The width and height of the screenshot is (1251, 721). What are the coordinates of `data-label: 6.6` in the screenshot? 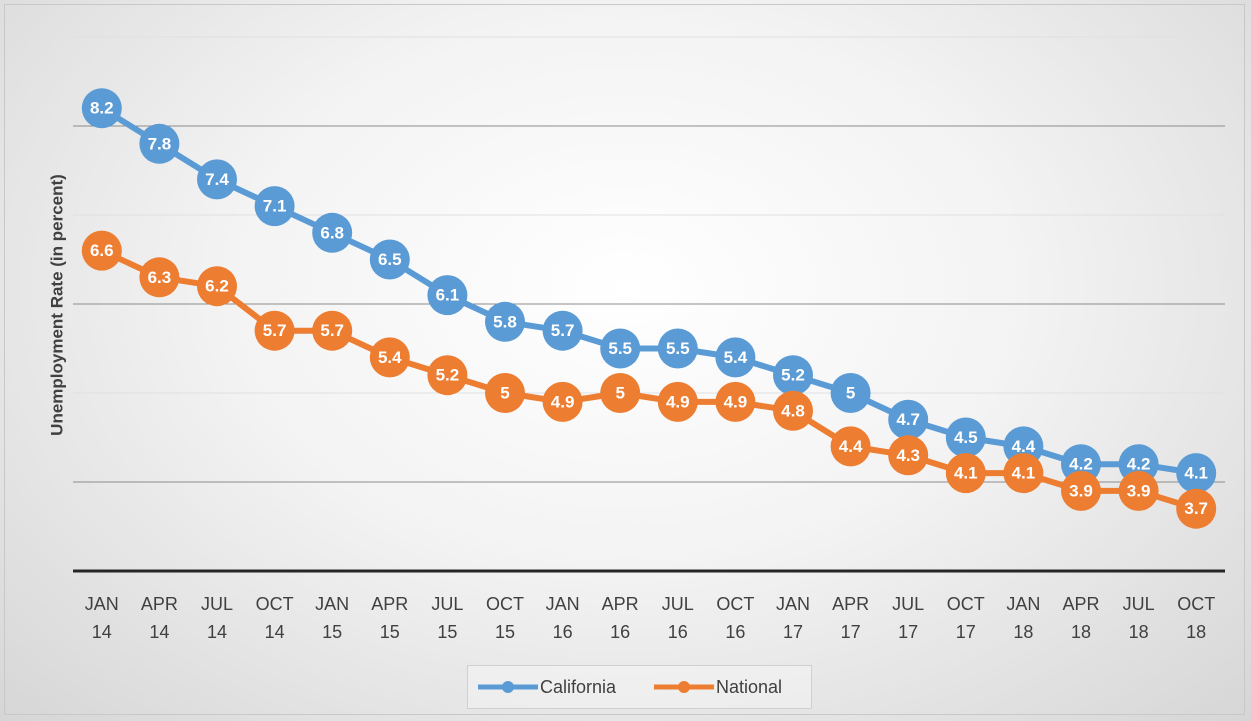 It's located at (102, 250).